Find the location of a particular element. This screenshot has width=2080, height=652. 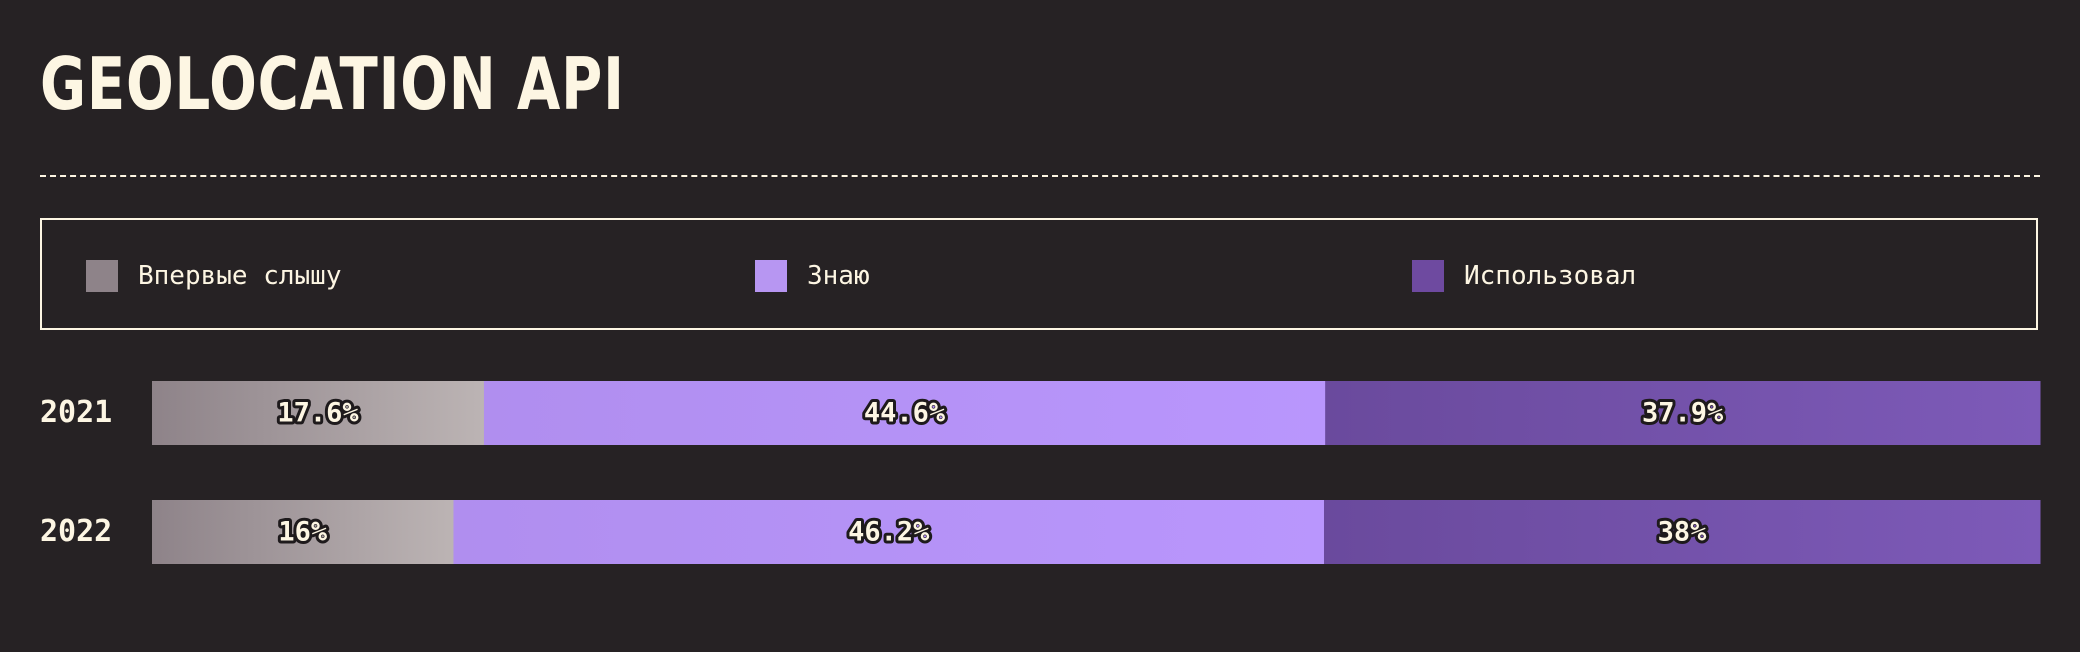

legend-swatch-know is located at coordinates (771, 276).